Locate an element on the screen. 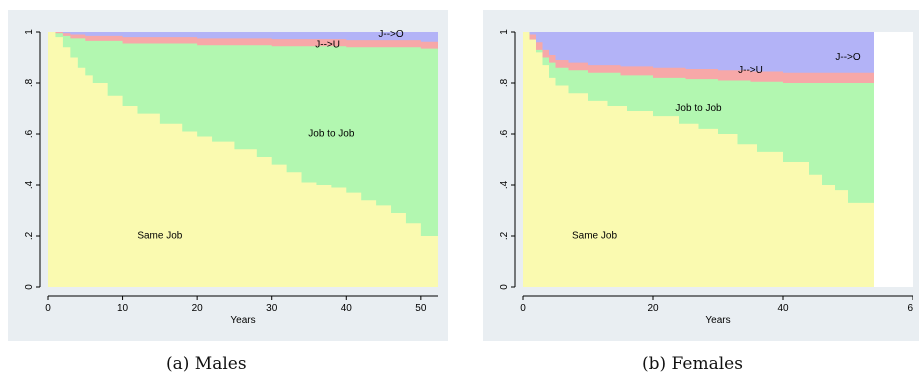 The width and height of the screenshot is (919, 381). x-tick-label: 60 is located at coordinates (910, 308).